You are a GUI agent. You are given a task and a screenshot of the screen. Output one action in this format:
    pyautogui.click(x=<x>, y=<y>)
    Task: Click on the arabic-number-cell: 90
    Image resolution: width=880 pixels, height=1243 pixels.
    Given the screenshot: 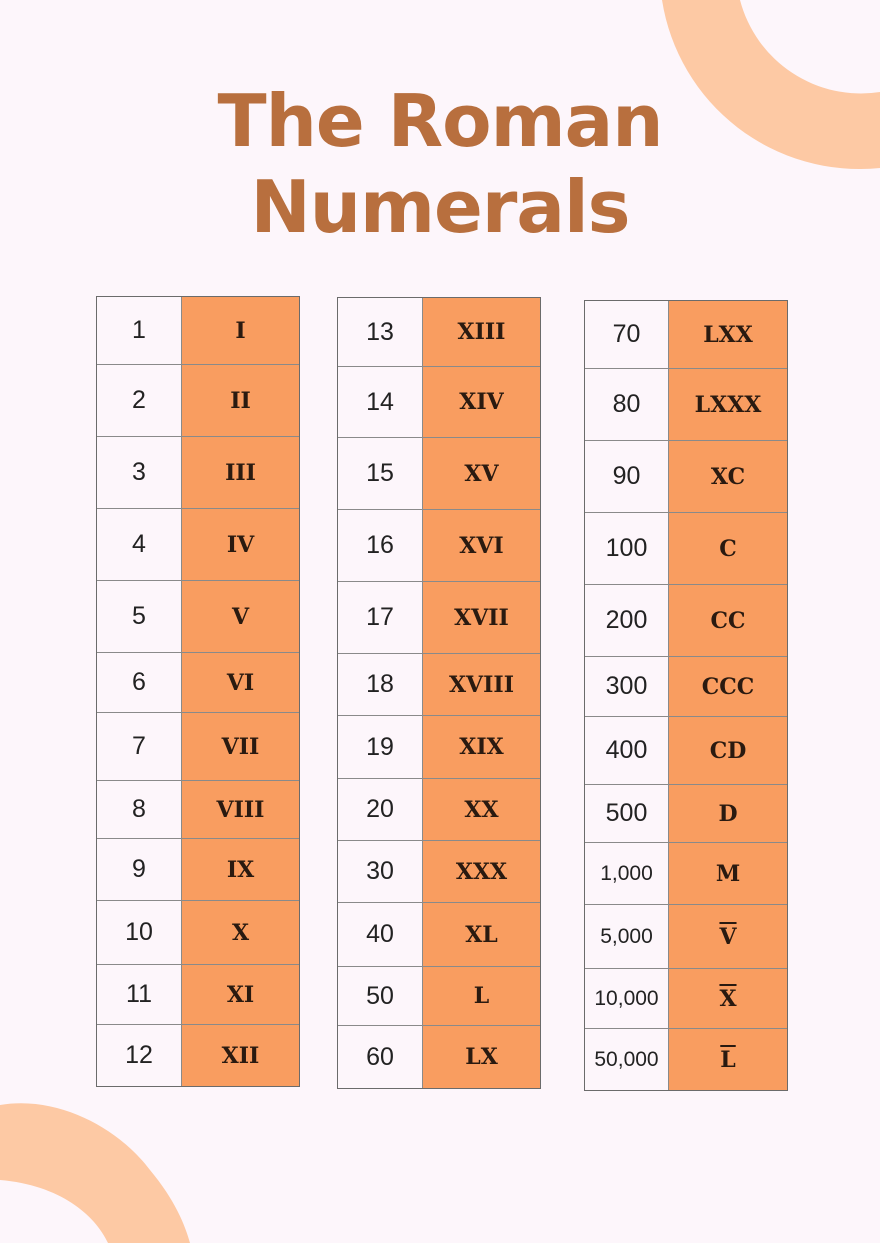 What is the action you would take?
    pyautogui.click(x=627, y=476)
    